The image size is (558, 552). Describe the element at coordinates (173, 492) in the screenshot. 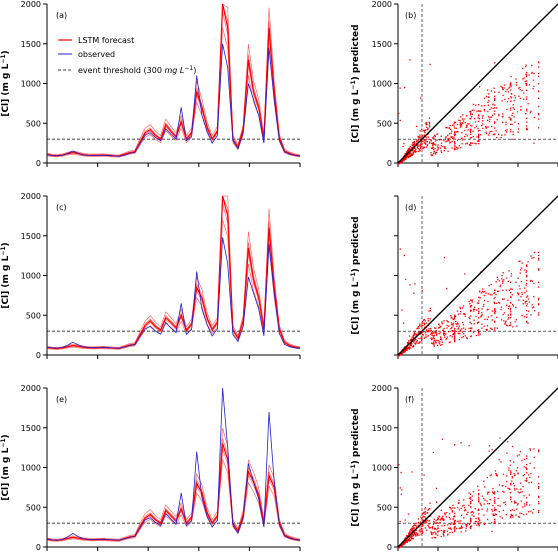

I see `lstm-forecast-line` at that location.